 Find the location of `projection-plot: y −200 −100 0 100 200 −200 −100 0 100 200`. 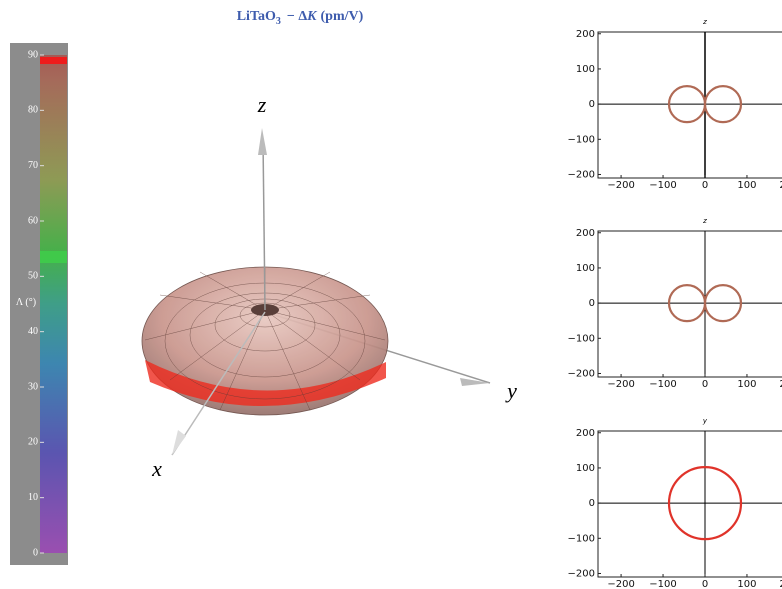

projection-plot: y −200 −100 0 100 200 −200 −100 0 100 200 is located at coordinates (675, 503).